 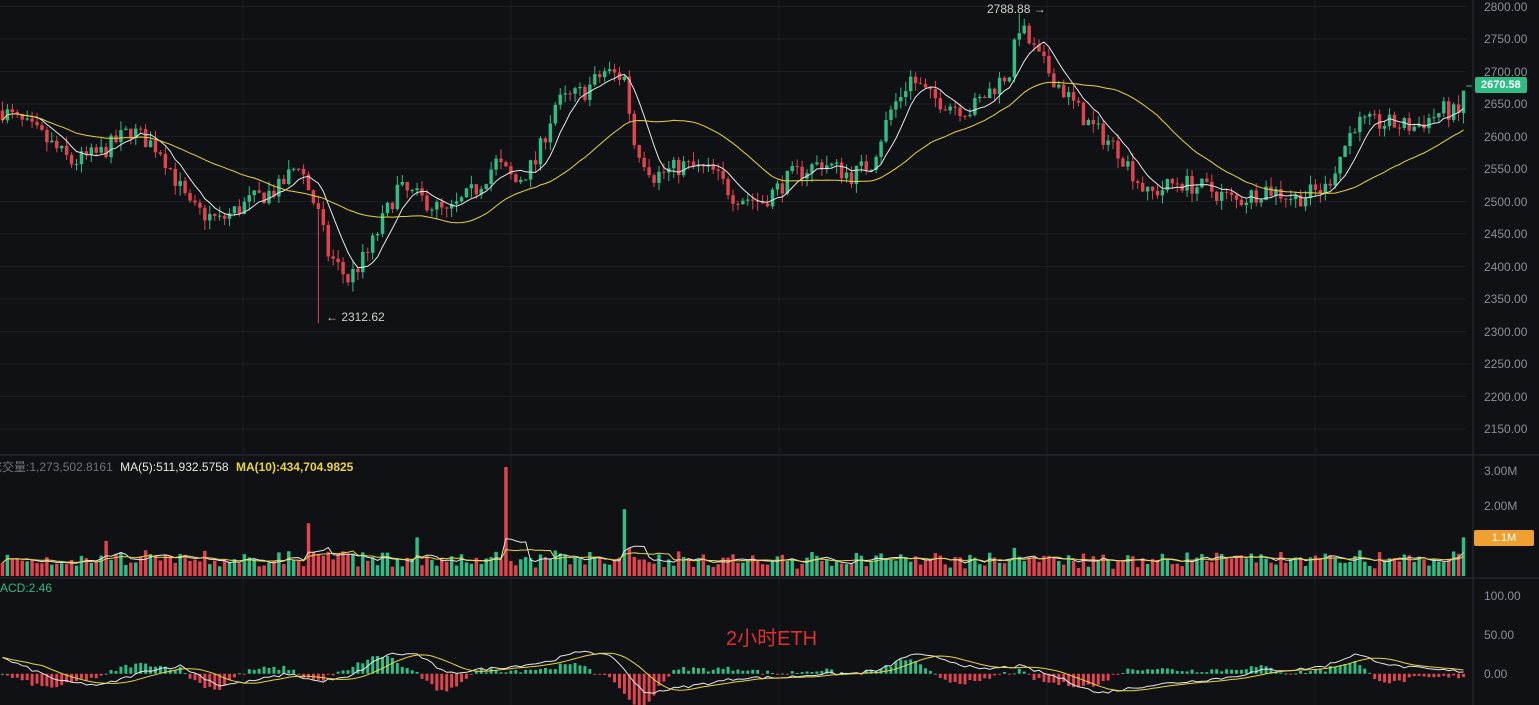 I want to click on price-tick-label: 2300.00, so click(x=1506, y=331).